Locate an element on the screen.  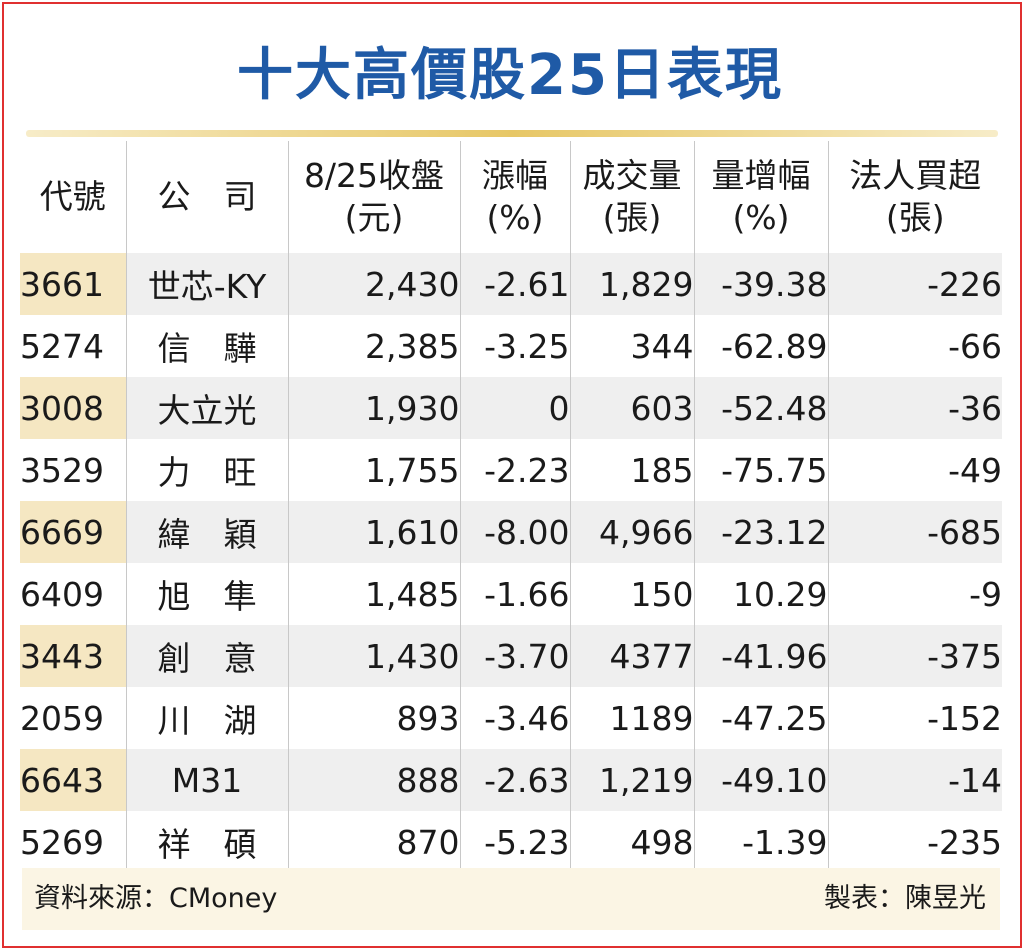
cell-institutional: -9 is located at coordinates (914, 594).